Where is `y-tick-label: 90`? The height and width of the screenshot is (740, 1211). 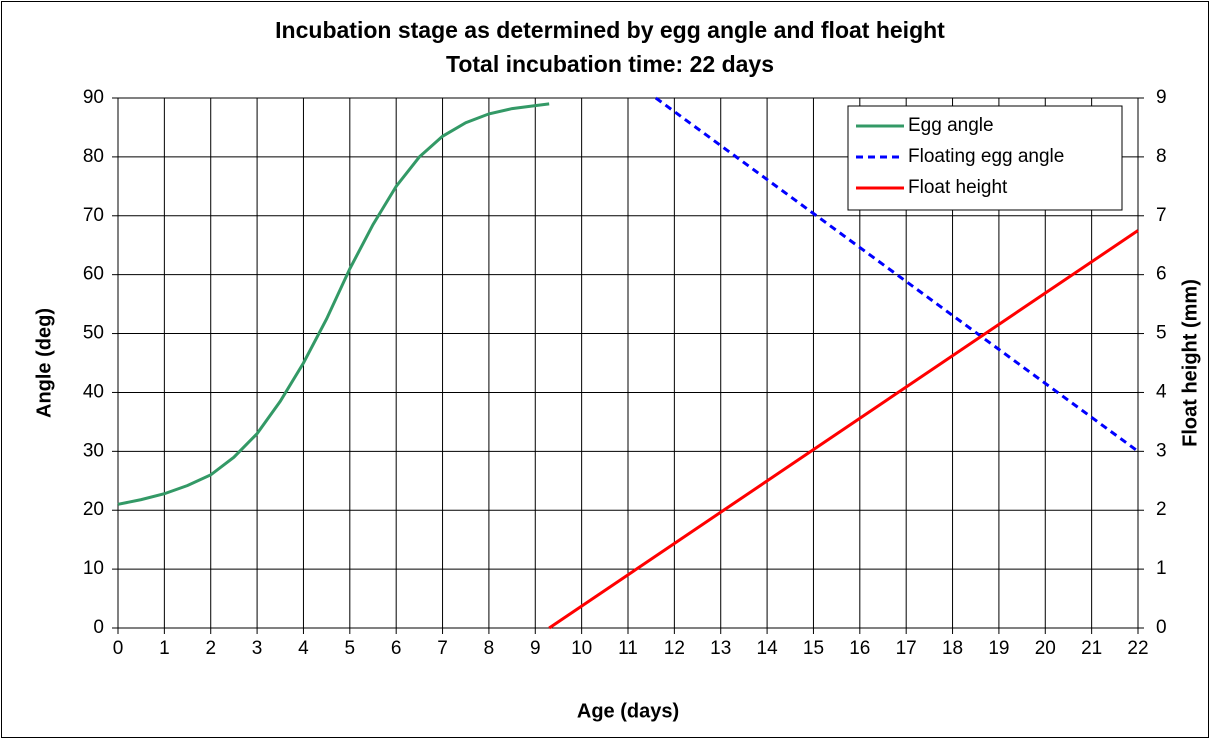 y-tick-label: 90 is located at coordinates (93, 97).